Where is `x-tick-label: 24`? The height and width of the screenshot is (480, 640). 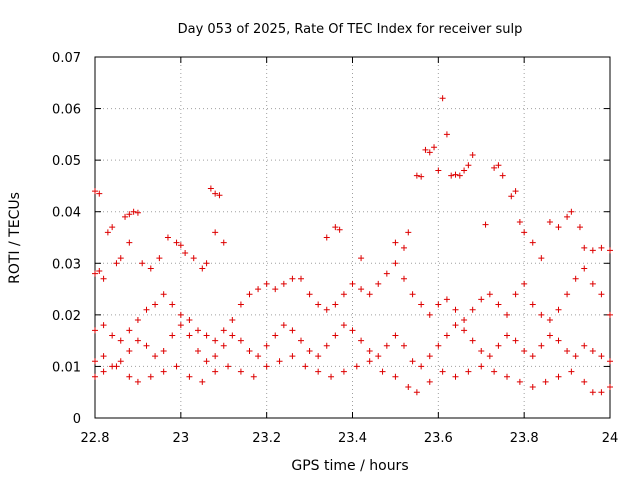 x-tick-label: 24 is located at coordinates (610, 438).